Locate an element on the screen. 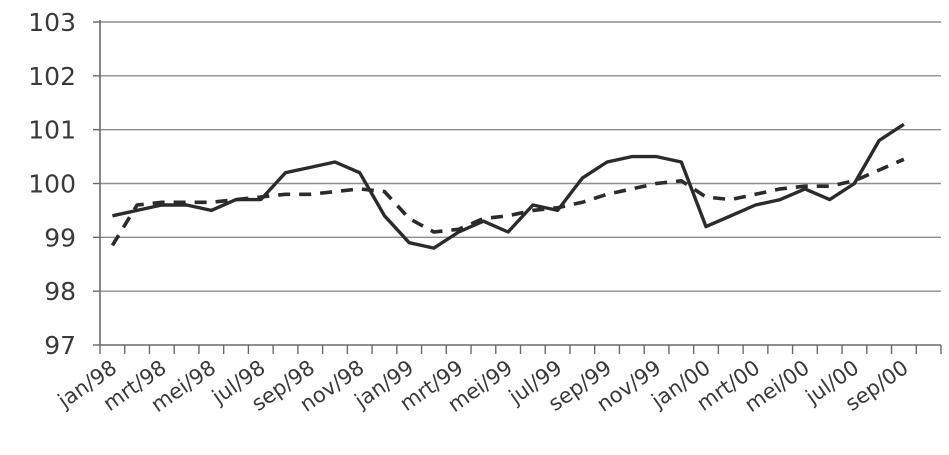 The height and width of the screenshot is (455, 949). y-tick-label: 98 is located at coordinates (60, 291).